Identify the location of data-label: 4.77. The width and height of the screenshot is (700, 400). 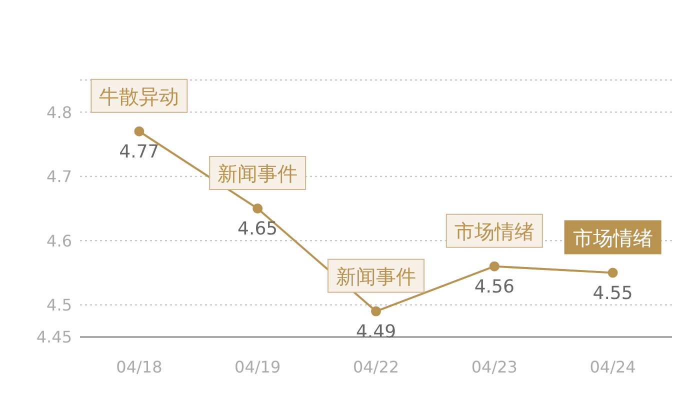
(139, 151).